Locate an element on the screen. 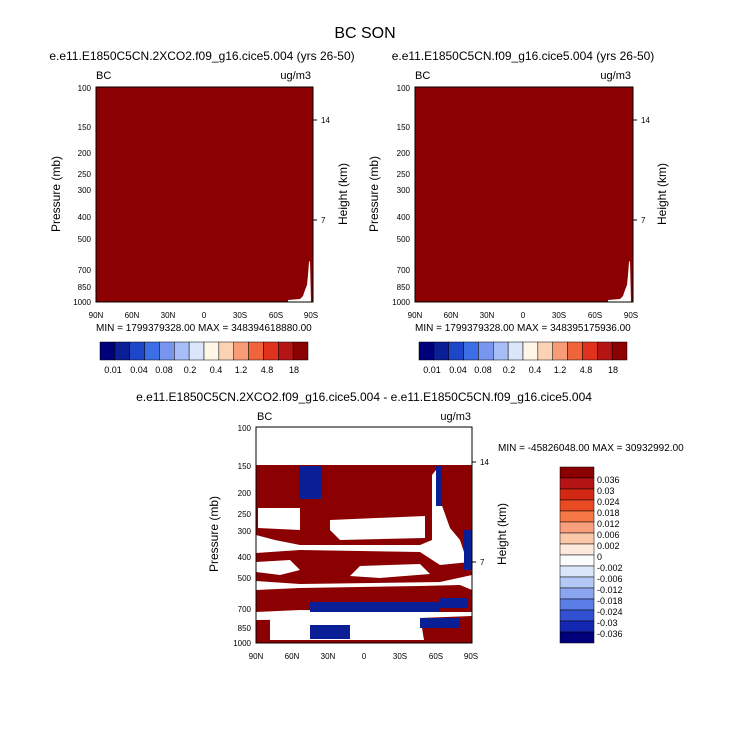 The height and width of the screenshot is (734, 730). p2-xtick-0: 0 is located at coordinates (523, 315).